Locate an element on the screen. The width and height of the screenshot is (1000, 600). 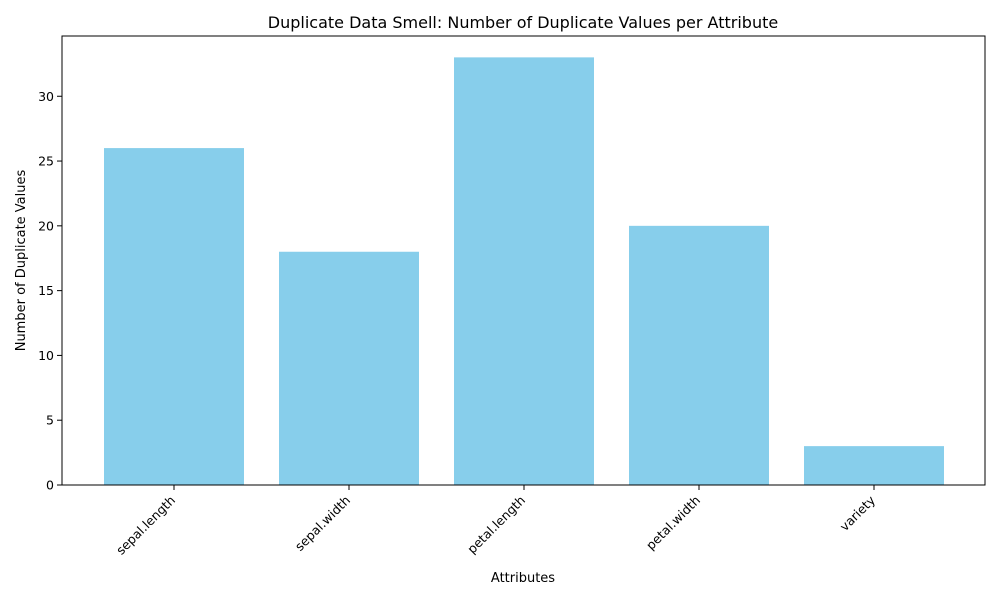
y-axis-ticks: 0 5 10 15 20 25 30 is located at coordinates (50, 291).